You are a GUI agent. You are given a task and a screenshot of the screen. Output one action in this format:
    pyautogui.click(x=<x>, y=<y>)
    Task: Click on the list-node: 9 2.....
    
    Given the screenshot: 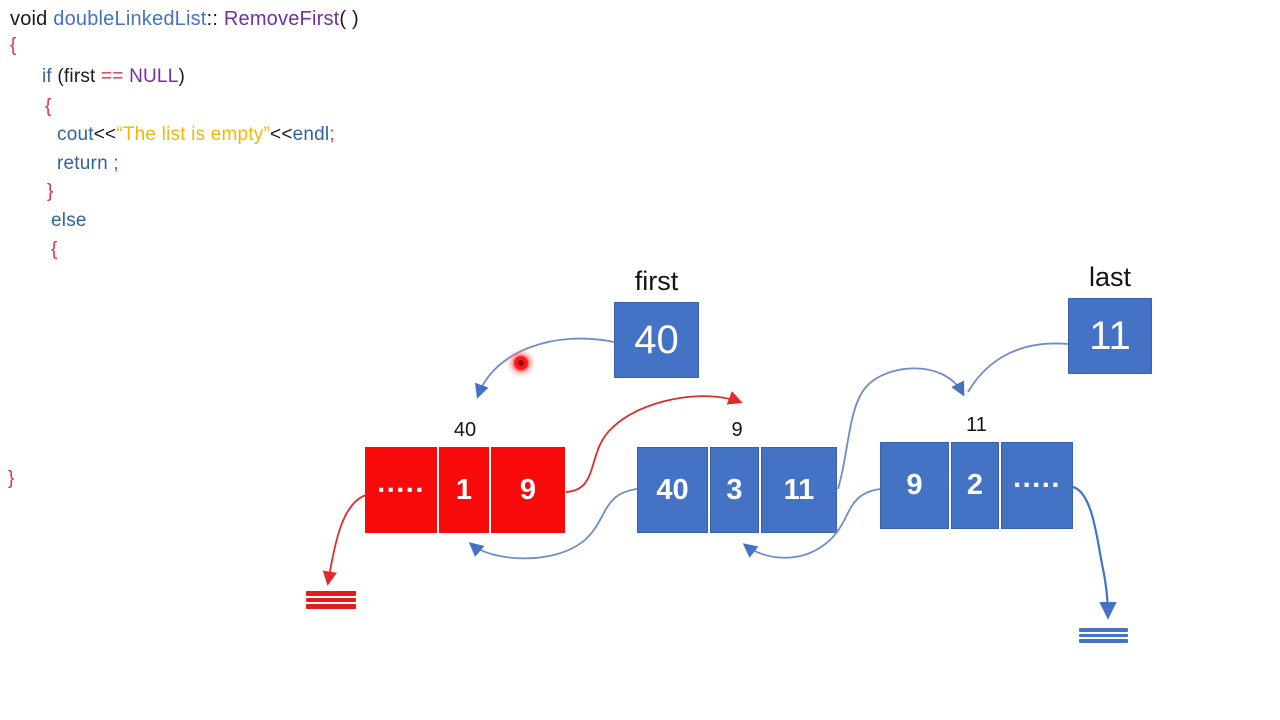 What is the action you would take?
    pyautogui.click(x=976, y=485)
    